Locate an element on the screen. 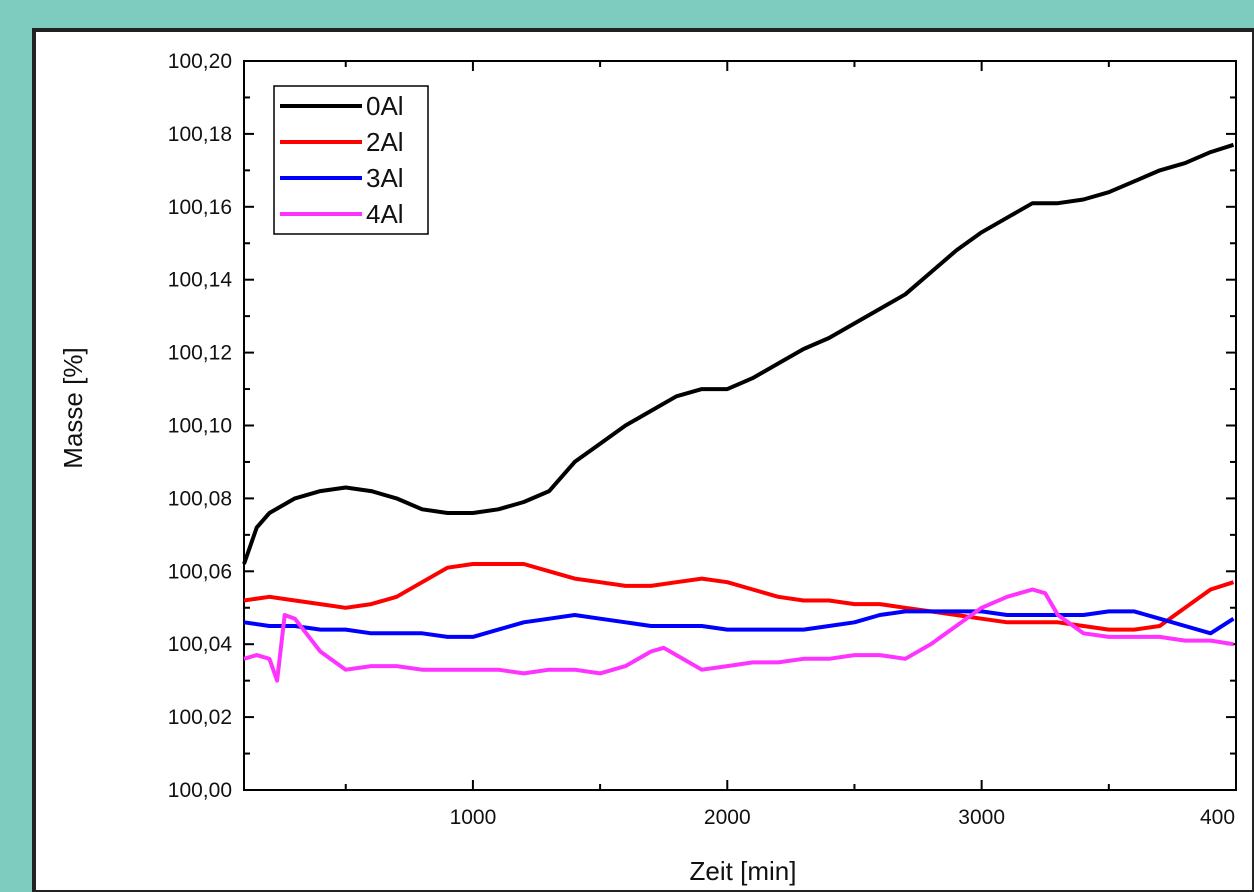 This screenshot has width=1254, height=892. y-tick-label: 100,08 is located at coordinates (200, 498).